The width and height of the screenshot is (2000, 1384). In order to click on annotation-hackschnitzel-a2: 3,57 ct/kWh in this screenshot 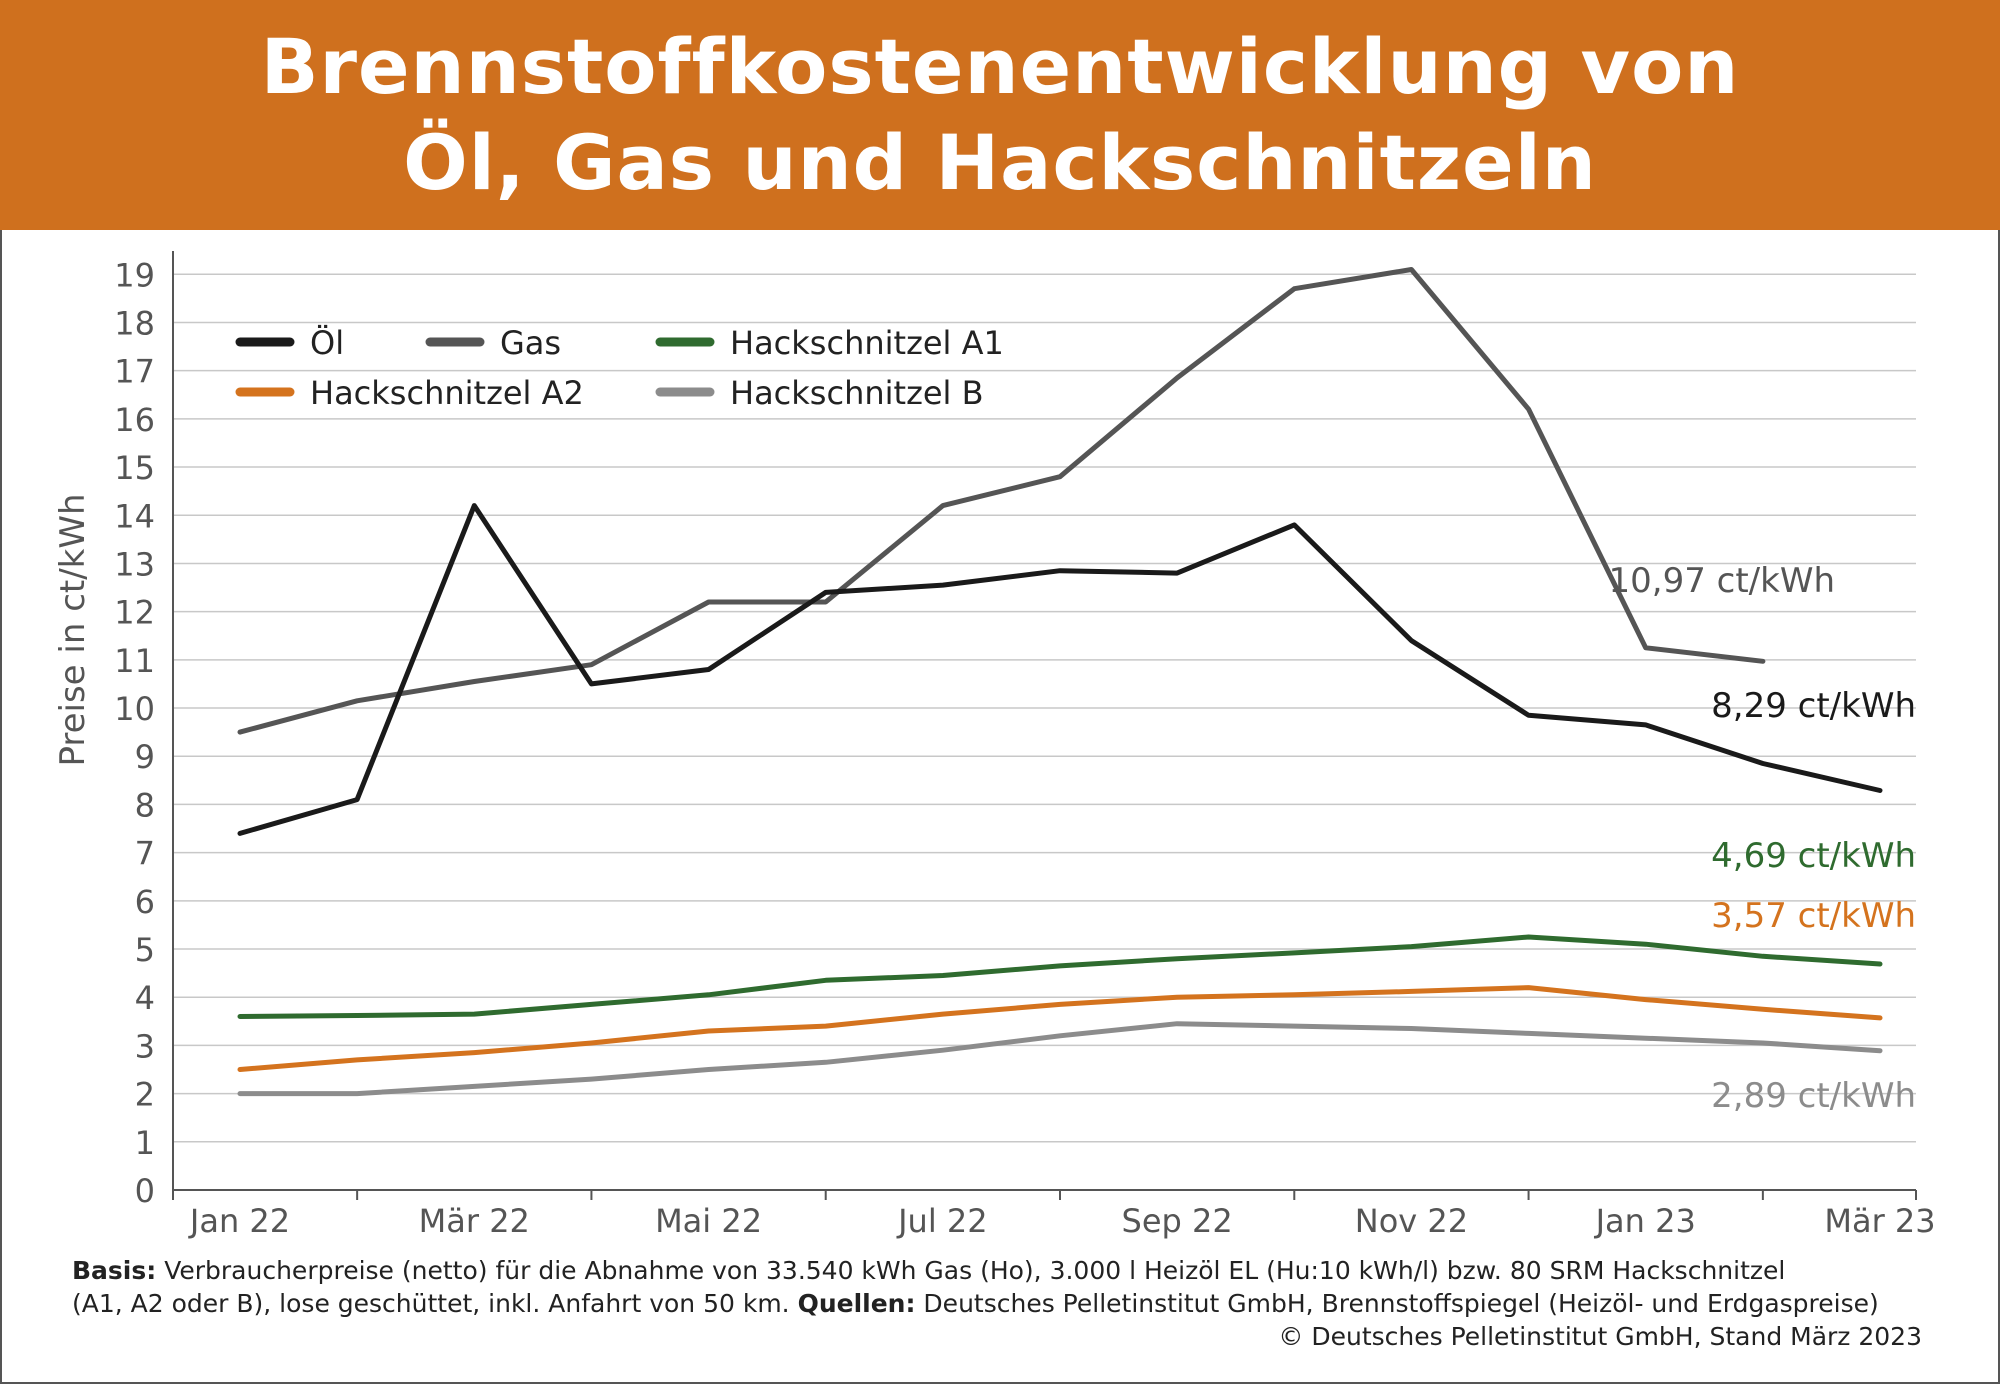, I will do `click(1813, 916)`.